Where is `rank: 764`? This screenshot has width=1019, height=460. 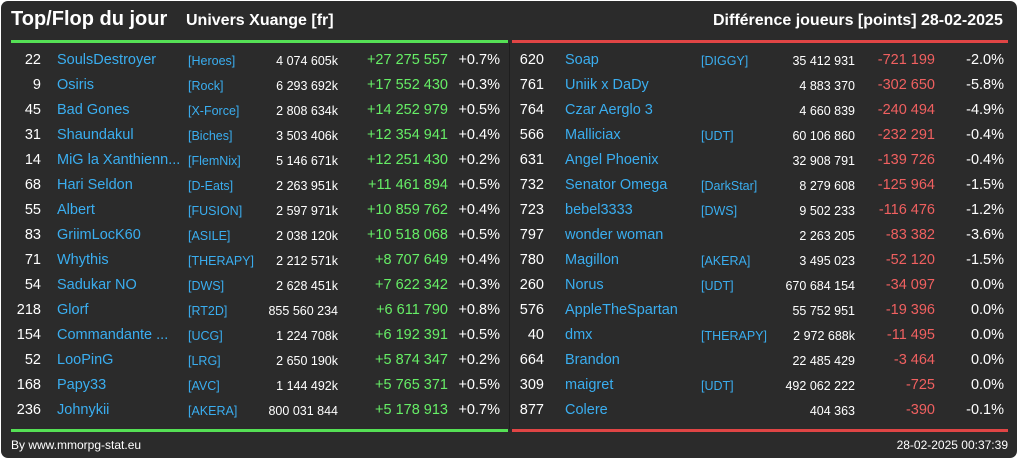
rank: 764 is located at coordinates (531, 110).